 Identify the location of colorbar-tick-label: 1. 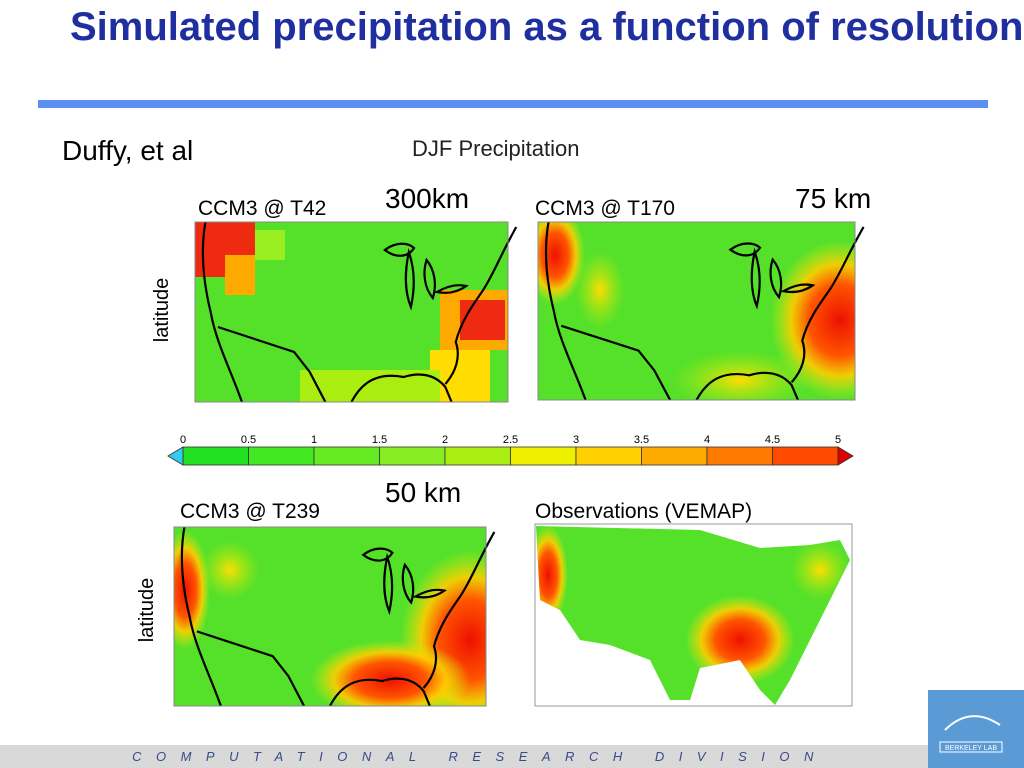
(314, 440).